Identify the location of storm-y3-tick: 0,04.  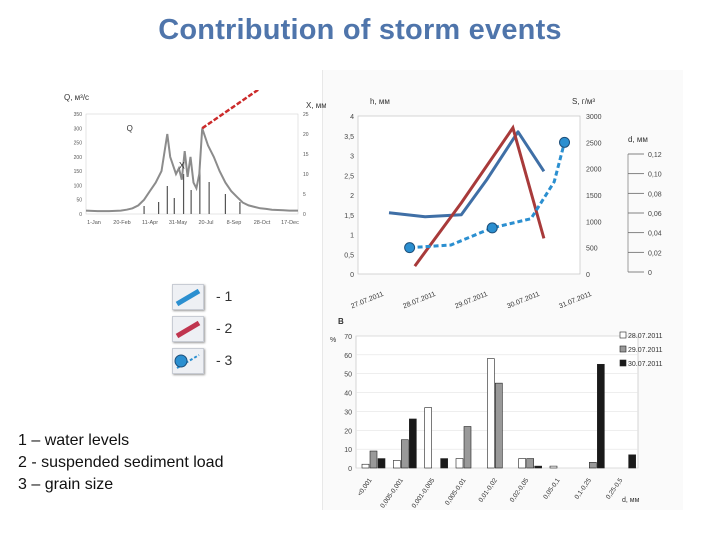
(655, 234).